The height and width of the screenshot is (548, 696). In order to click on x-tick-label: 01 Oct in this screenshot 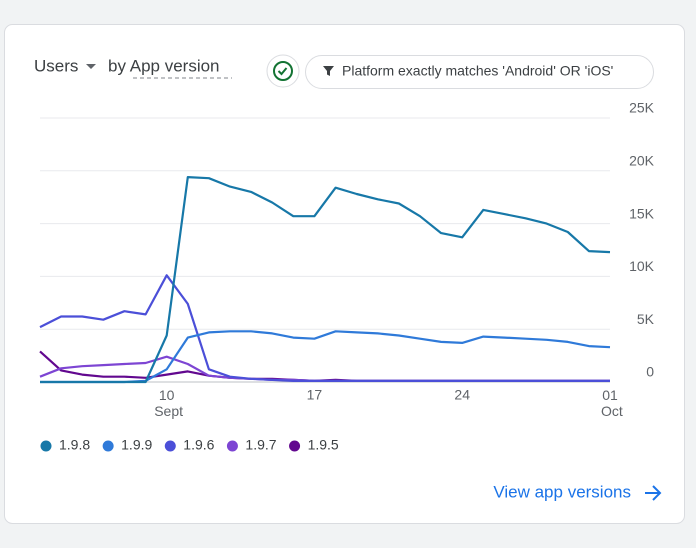, I will do `click(610, 403)`.